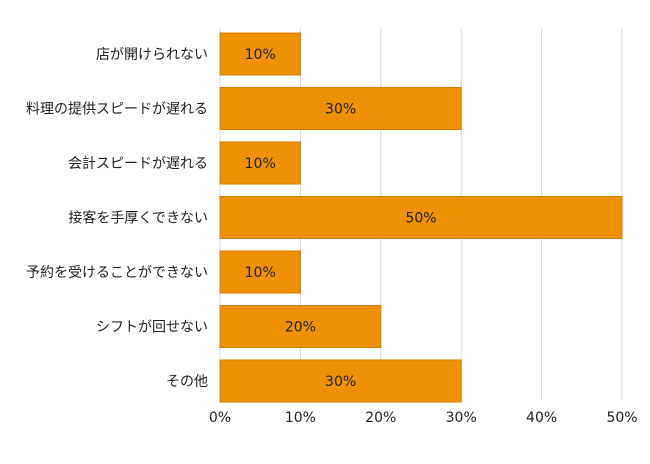 The image size is (650, 464). Describe the element at coordinates (300, 418) in the screenshot. I see `x-tick-label: 10%` at that location.